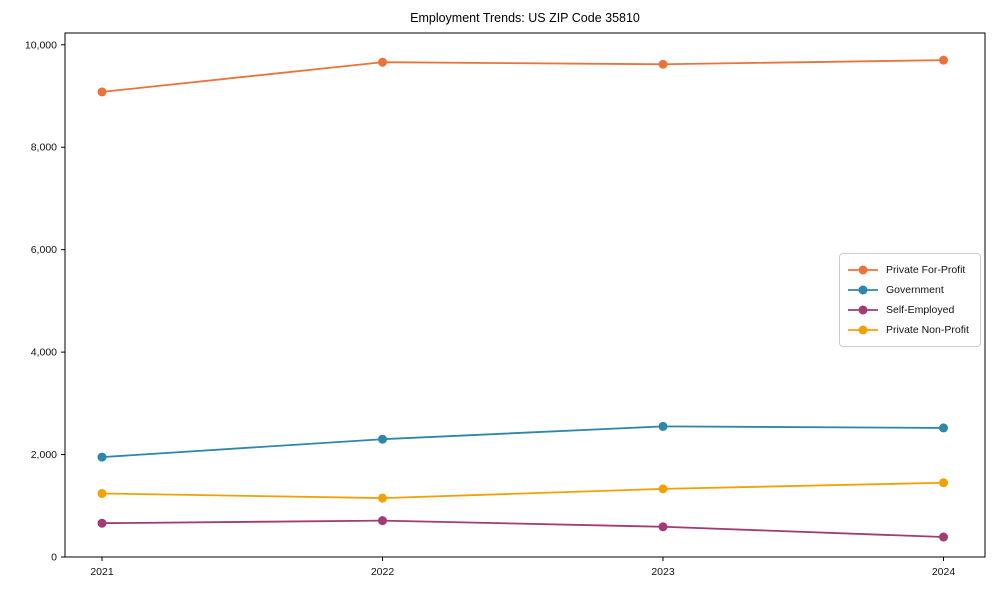  I want to click on legend-label: Private For-Profit, so click(926, 270).